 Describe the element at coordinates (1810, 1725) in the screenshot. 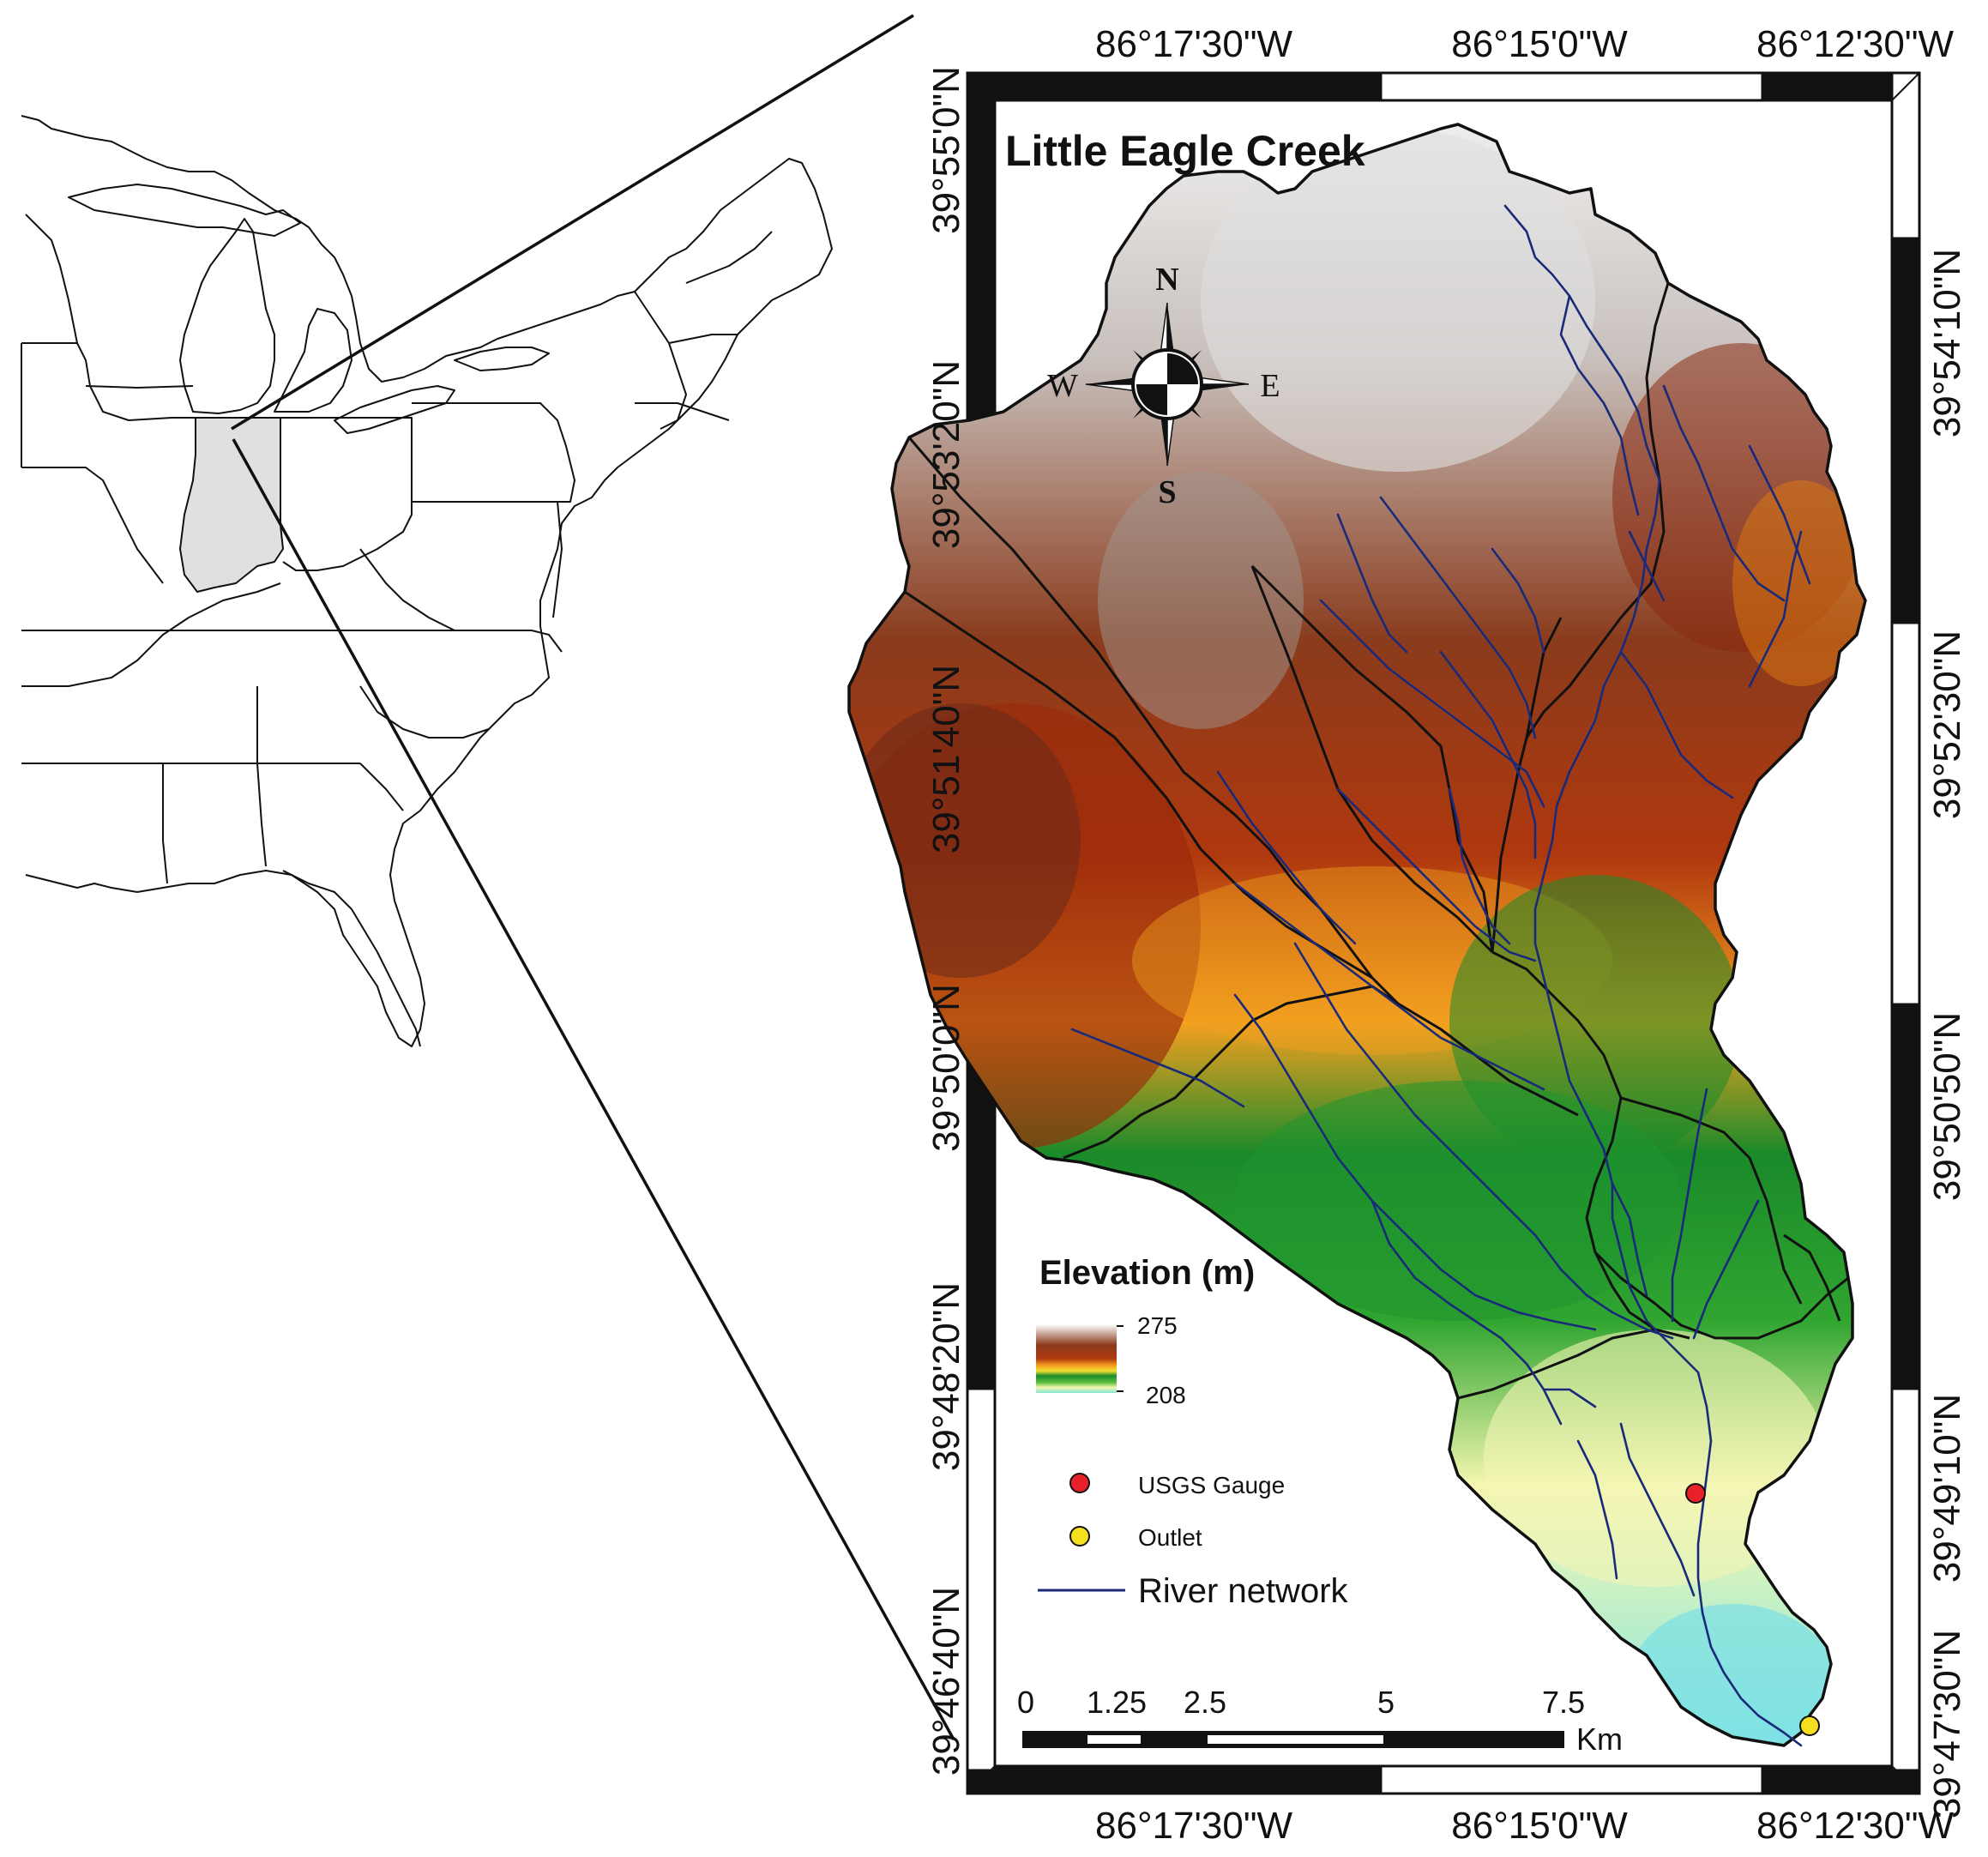

I see `outlet-point` at that location.